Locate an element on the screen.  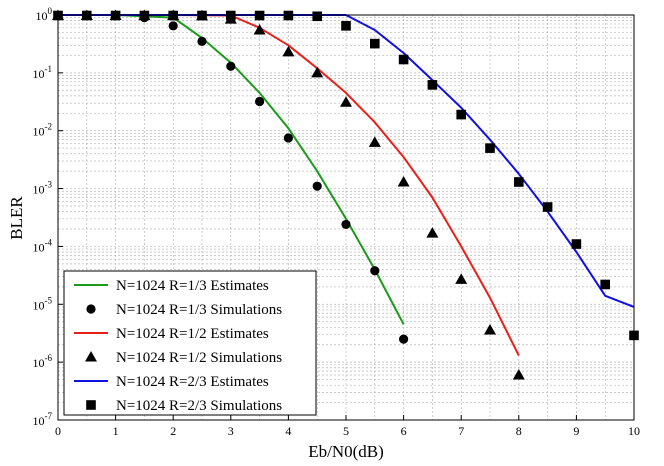
x-tick-label: 1 is located at coordinates (116, 431).